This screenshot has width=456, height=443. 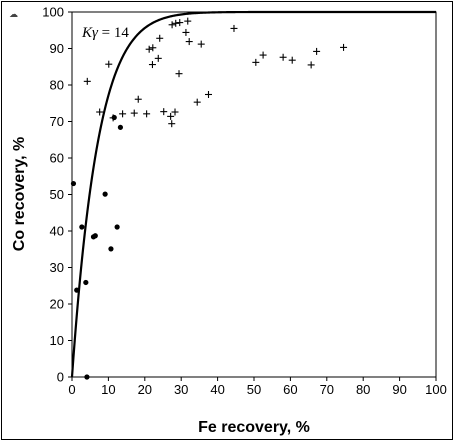 I want to click on x-tick-label: 30, so click(x=181, y=389).